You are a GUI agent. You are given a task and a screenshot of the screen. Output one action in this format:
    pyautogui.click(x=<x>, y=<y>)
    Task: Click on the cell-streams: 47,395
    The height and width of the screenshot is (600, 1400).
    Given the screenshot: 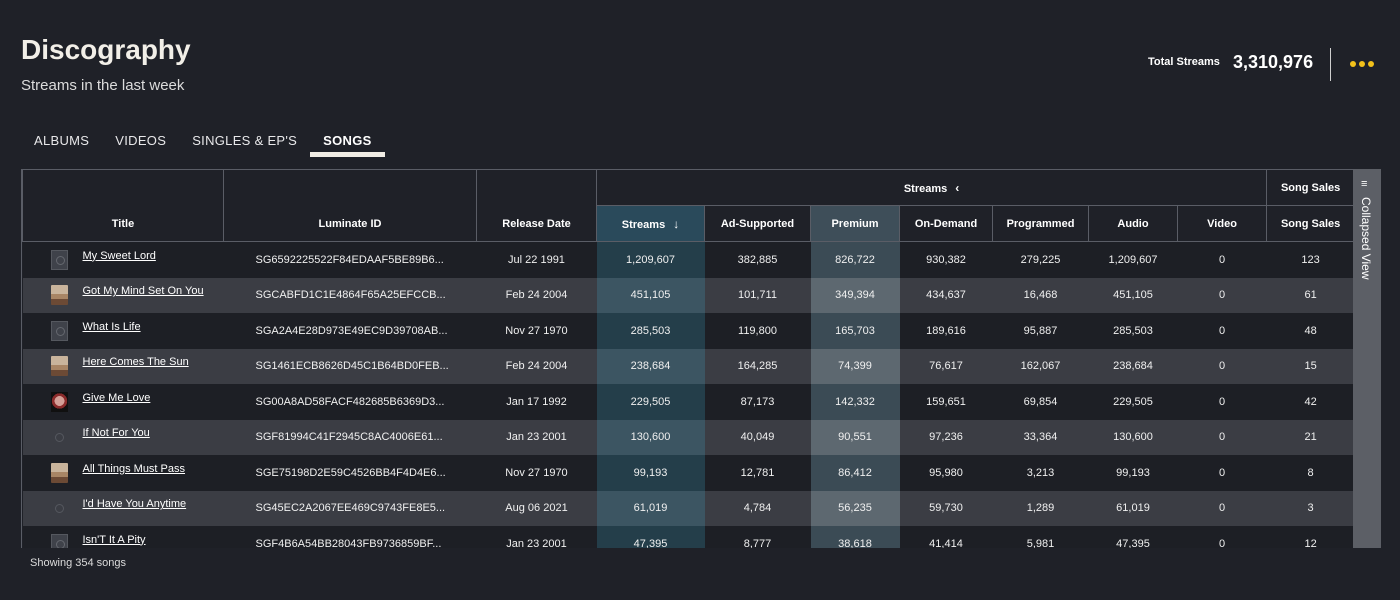 What is the action you would take?
    pyautogui.click(x=650, y=537)
    